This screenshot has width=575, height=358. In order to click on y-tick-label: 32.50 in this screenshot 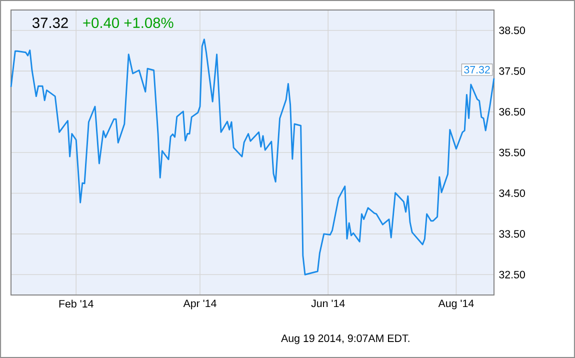, I will do `click(512, 274)`.